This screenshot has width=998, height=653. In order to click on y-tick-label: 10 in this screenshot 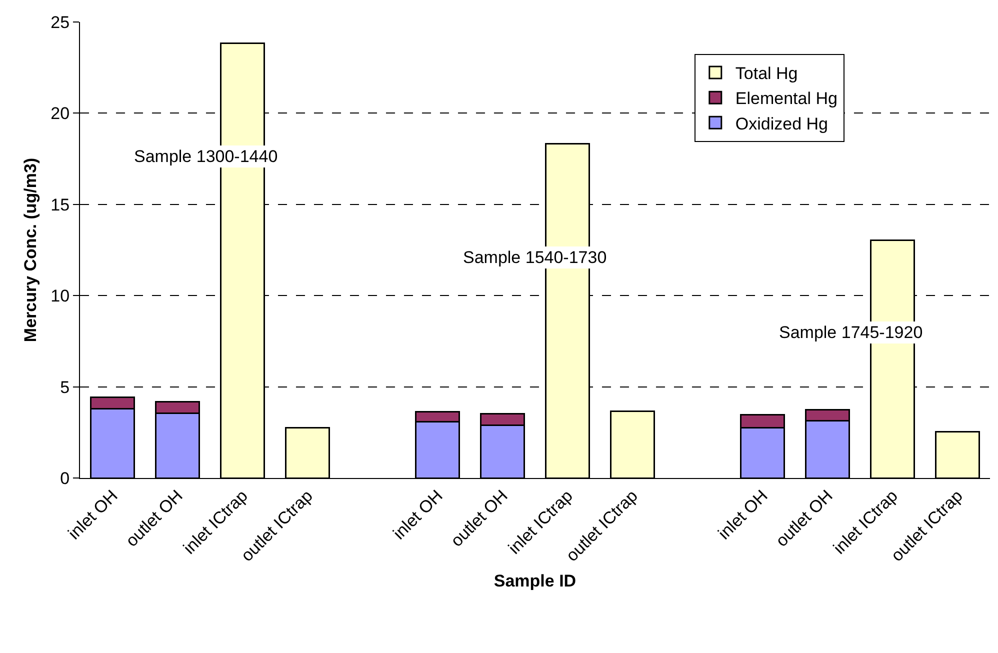, I will do `click(60, 296)`.